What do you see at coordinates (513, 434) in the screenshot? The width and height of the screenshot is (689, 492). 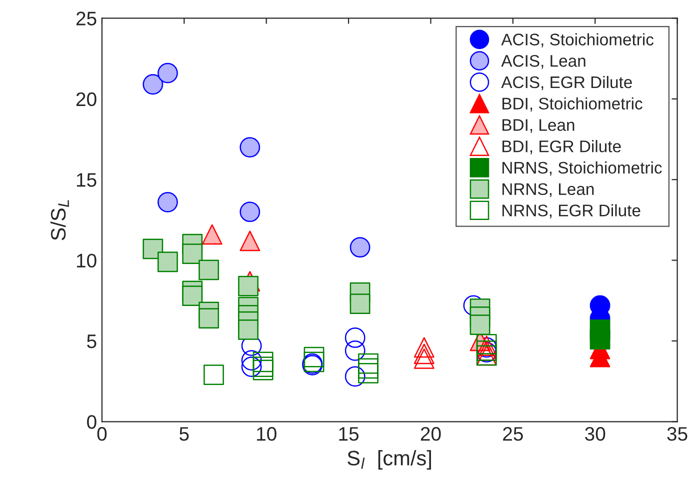 I see `x-tick-label: 25` at bounding box center [513, 434].